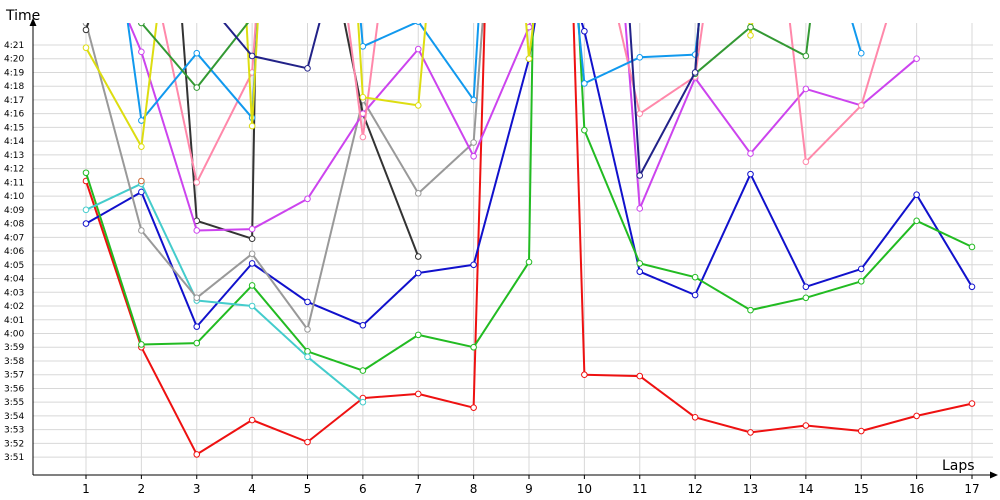 The height and width of the screenshot is (500, 1000). What do you see at coordinates (994, 475) in the screenshot?
I see `x-axis-arrow` at bounding box center [994, 475].